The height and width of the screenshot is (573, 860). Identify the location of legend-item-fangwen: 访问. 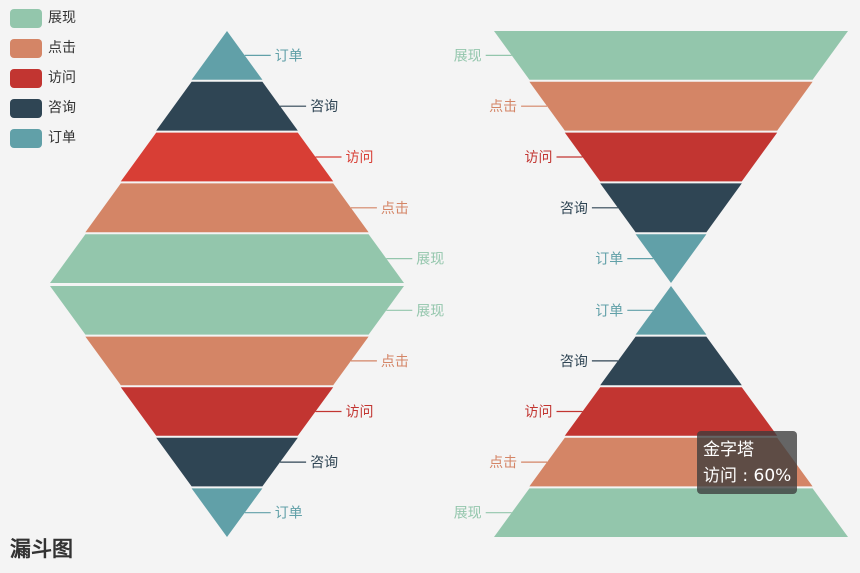
(43, 78).